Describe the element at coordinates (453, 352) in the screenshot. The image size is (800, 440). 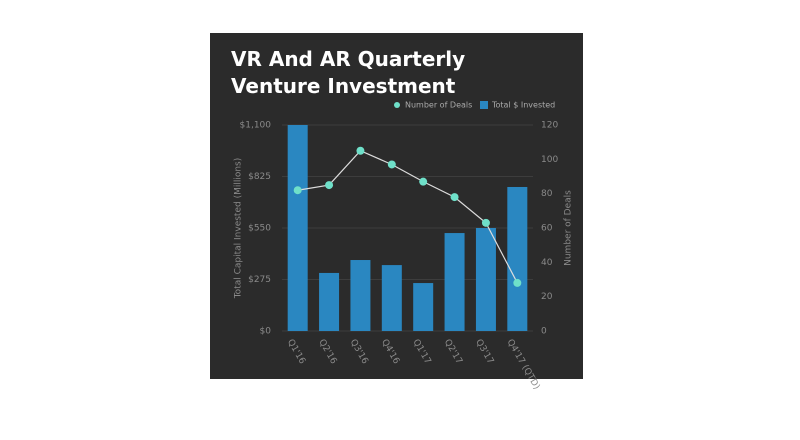
I see `x-tick-label: Q2'17` at that location.